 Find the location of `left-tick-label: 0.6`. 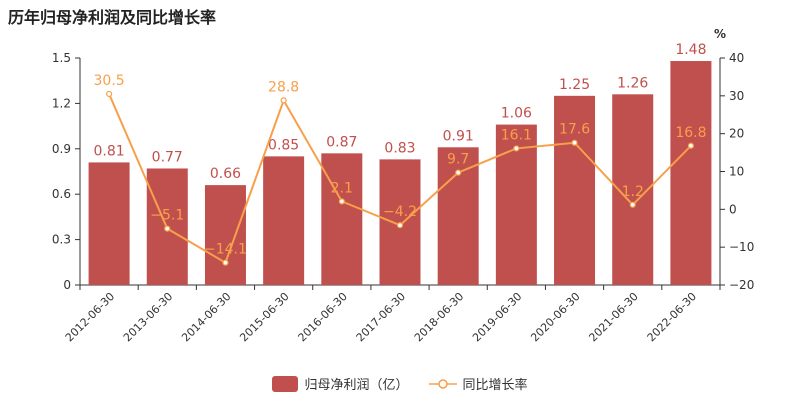

left-tick-label: 0.6 is located at coordinates (61, 194).